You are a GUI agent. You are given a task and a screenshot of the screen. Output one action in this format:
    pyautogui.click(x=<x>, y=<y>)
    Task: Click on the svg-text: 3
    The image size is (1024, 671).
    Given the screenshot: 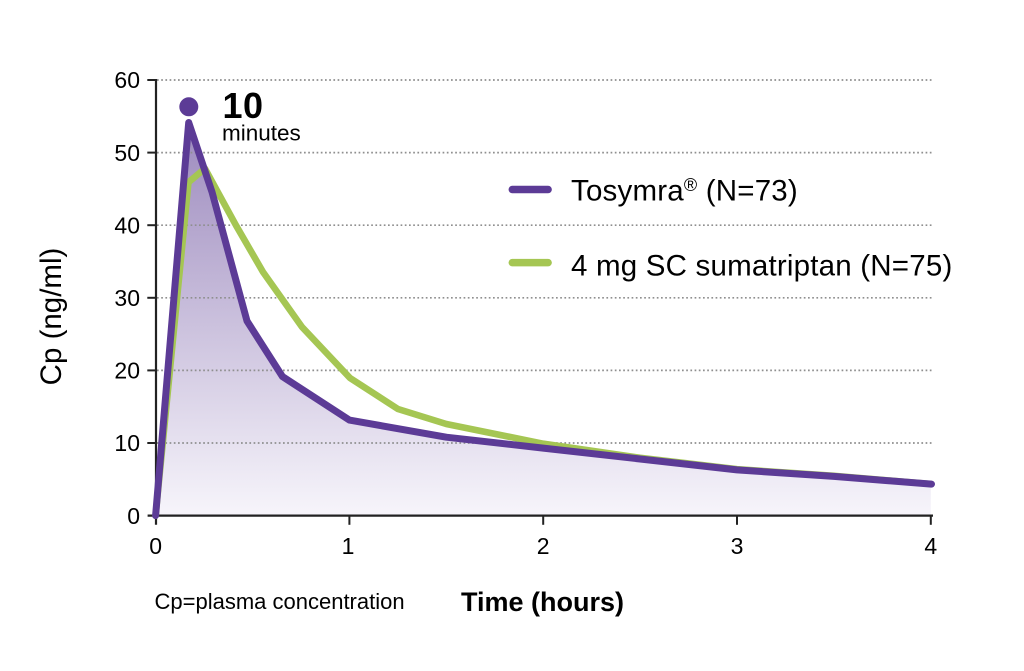 What is the action you would take?
    pyautogui.click(x=737, y=546)
    